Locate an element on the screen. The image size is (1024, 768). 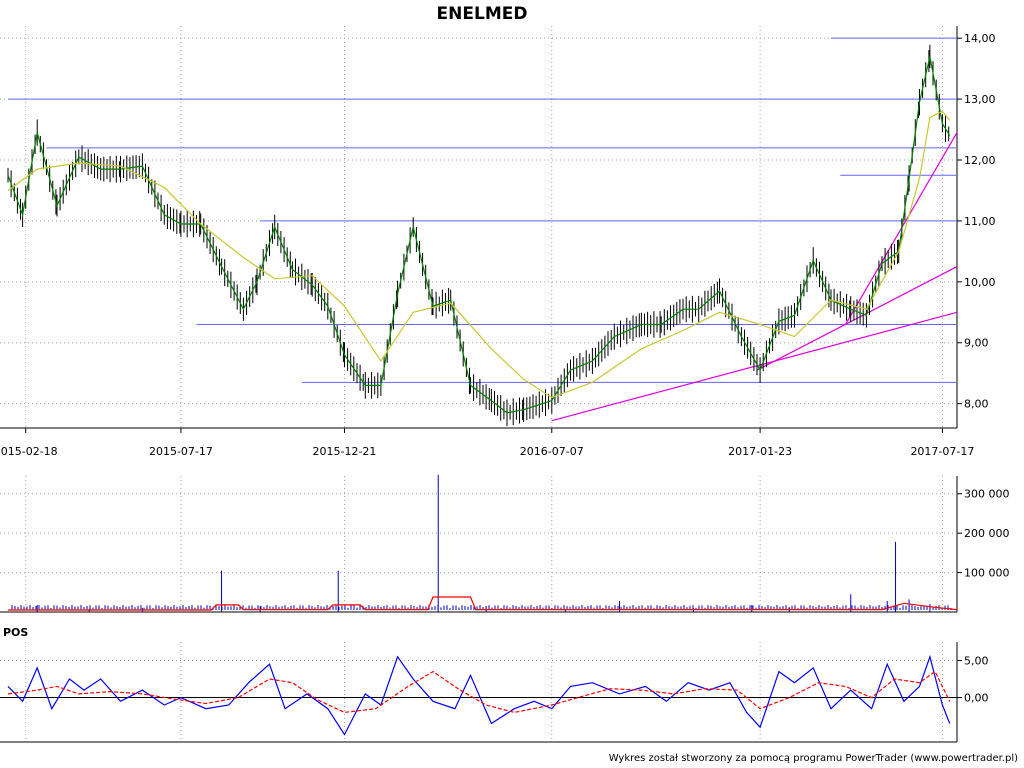
x-tick-label: 2017-01-23 is located at coordinates (760, 451).